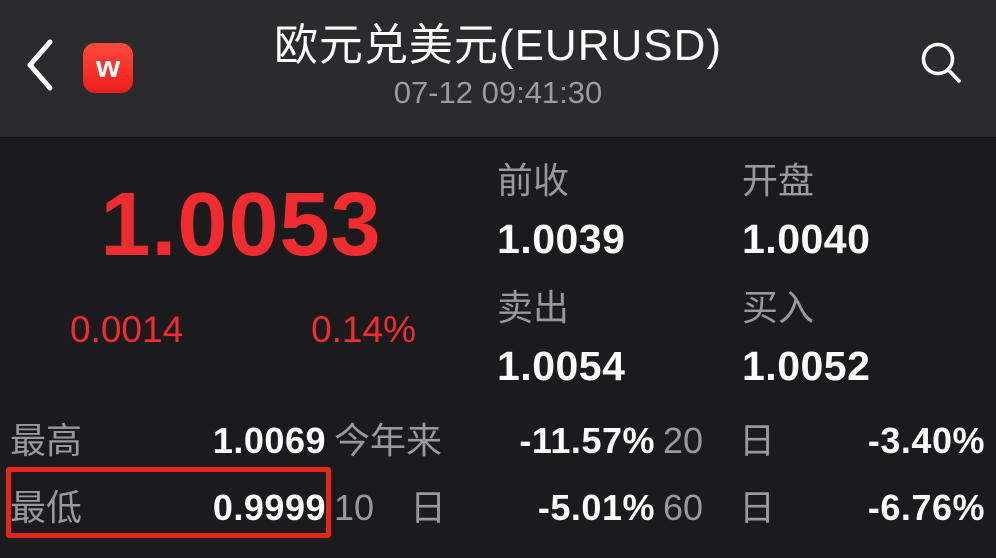 The image size is (996, 558). I want to click on prev-close-value: 1.0039, so click(561, 239).